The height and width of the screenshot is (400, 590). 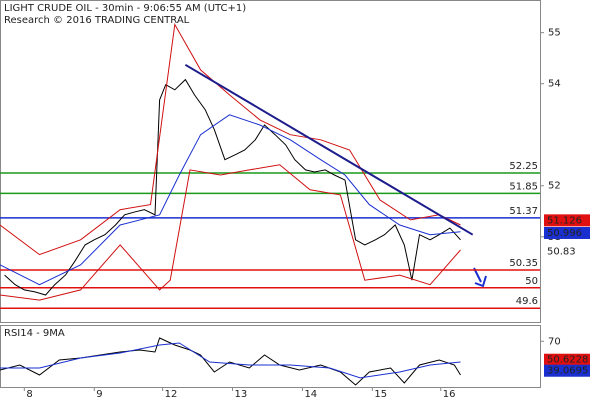 What do you see at coordinates (523, 211) in the screenshot?
I see `level-label: 51.37` at bounding box center [523, 211].